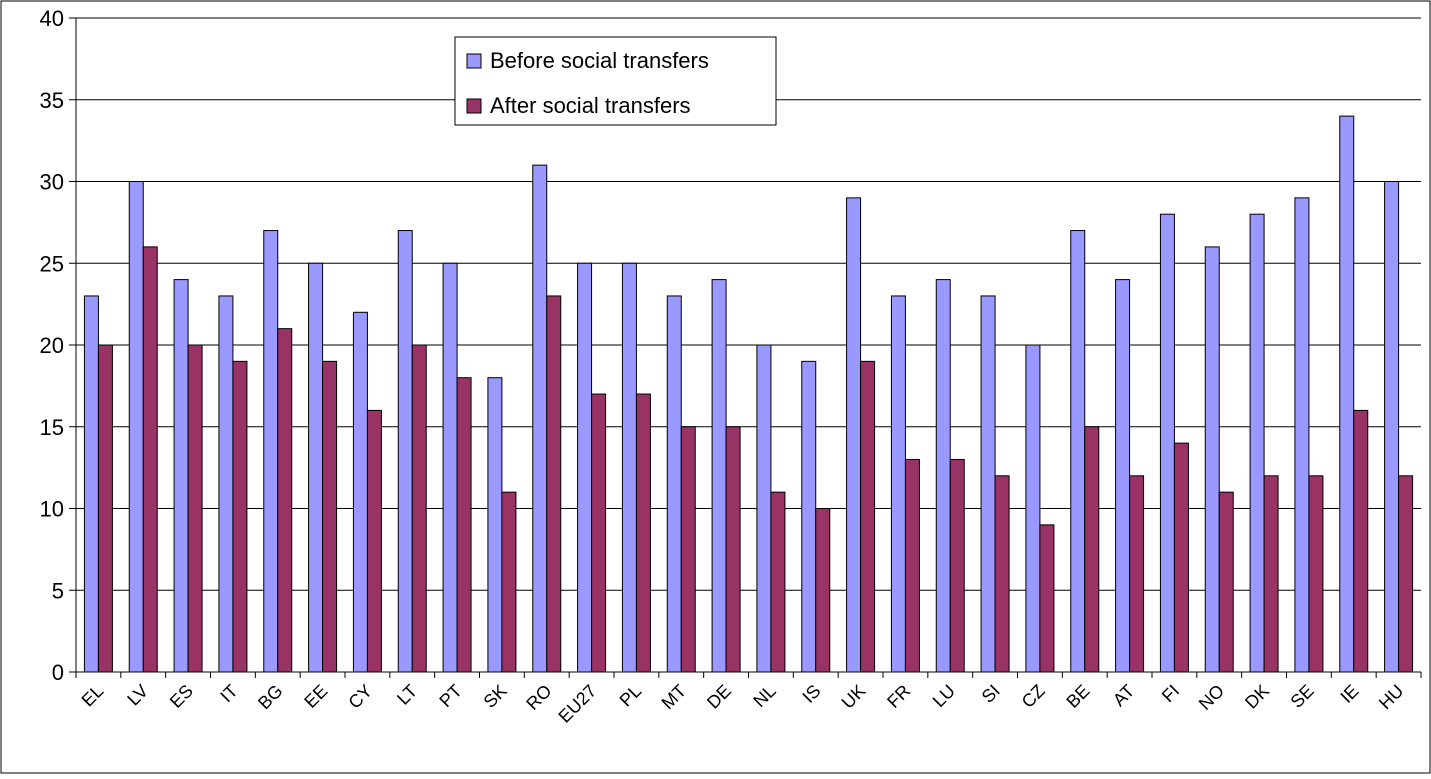  Describe the element at coordinates (1316, 574) in the screenshot. I see `bar-after-se` at that location.